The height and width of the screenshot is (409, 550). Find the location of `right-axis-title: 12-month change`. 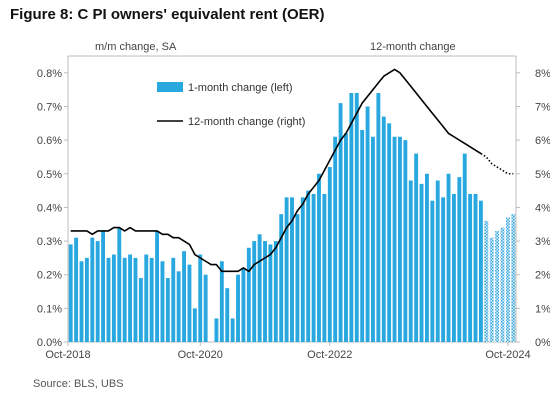

right-axis-title: 12-month change is located at coordinates (413, 47).